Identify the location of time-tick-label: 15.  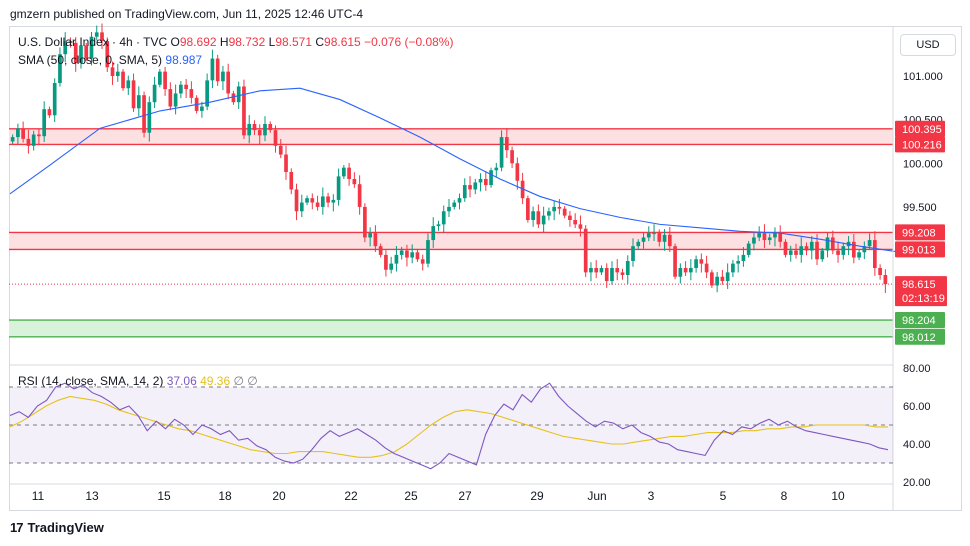
(164, 496).